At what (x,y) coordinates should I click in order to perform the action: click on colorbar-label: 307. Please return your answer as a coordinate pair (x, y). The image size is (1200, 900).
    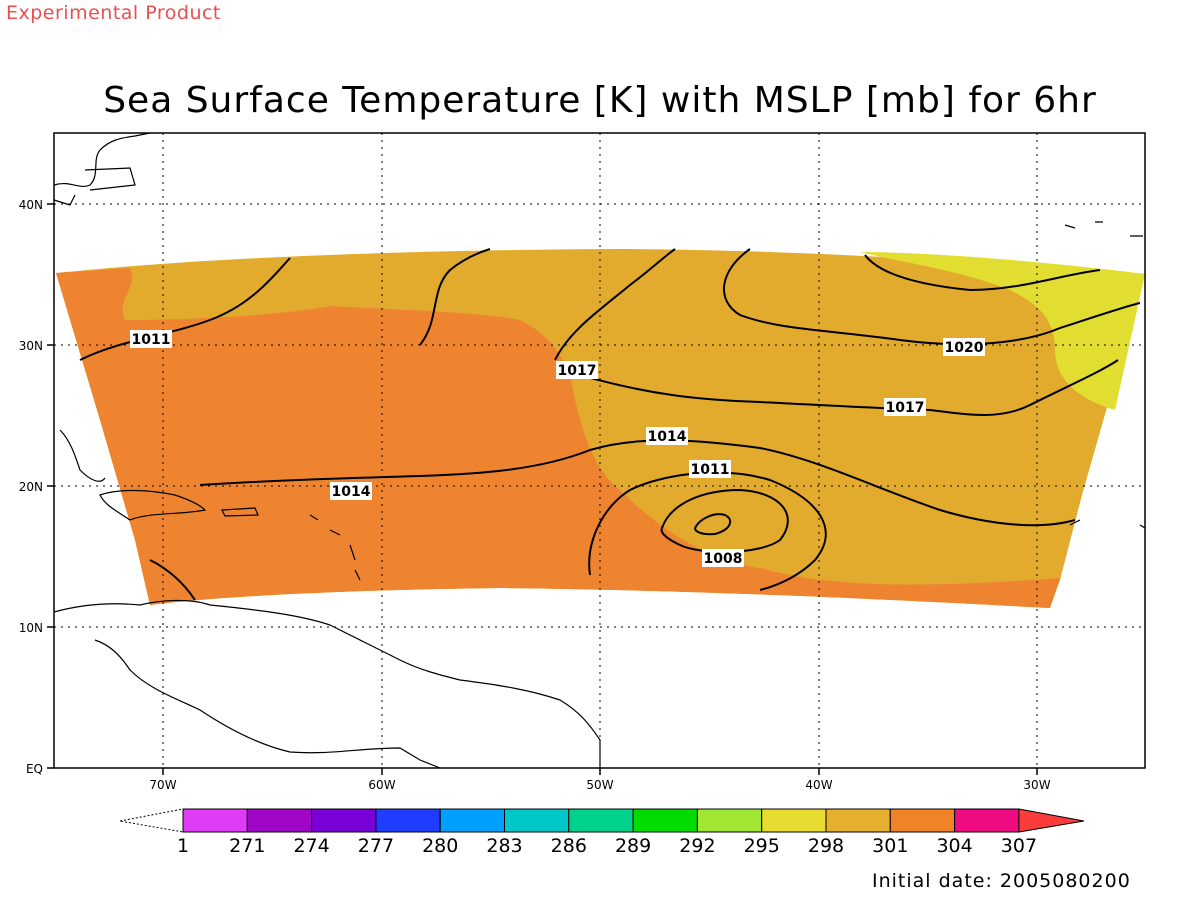
    Looking at the image, I should click on (1019, 846).